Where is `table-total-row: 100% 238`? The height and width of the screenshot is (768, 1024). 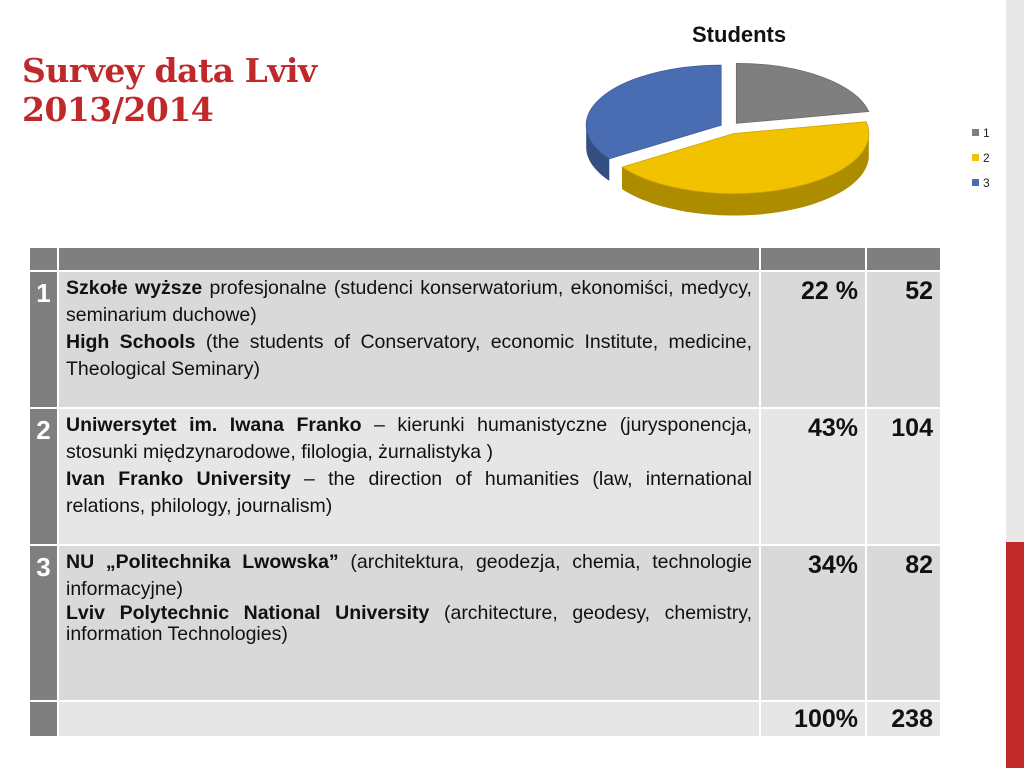
table-total-row: 100% 238 is located at coordinates (485, 719).